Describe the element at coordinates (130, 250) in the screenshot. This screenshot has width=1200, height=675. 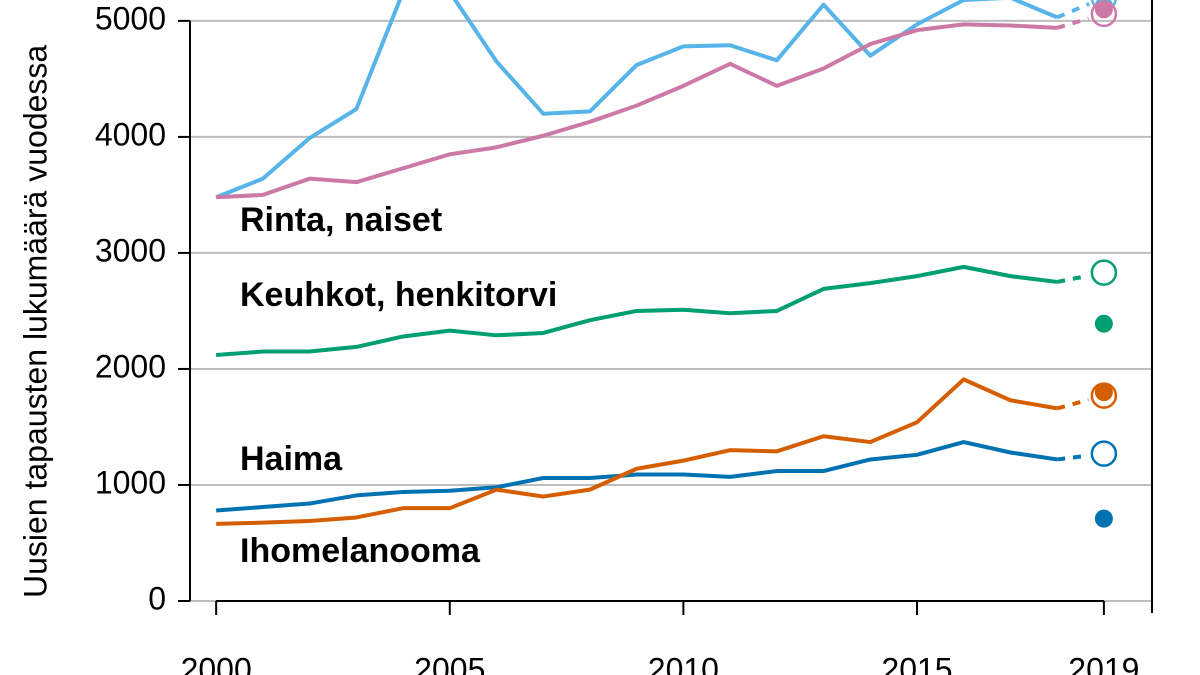
I see `y-tick-label: 3000` at that location.